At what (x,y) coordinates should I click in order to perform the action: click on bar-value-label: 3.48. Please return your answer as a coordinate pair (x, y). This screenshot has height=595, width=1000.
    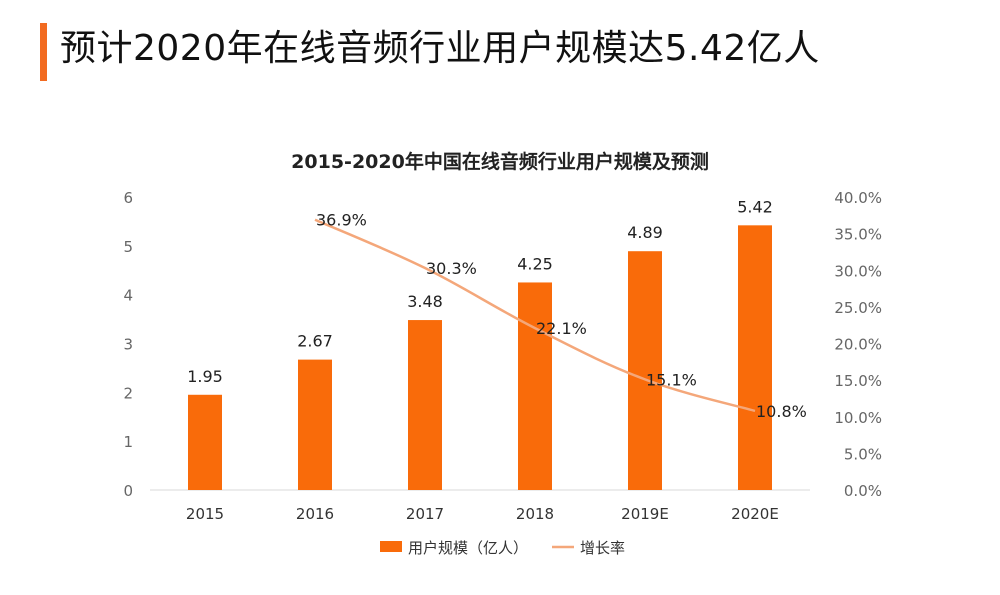
    Looking at the image, I should click on (425, 301).